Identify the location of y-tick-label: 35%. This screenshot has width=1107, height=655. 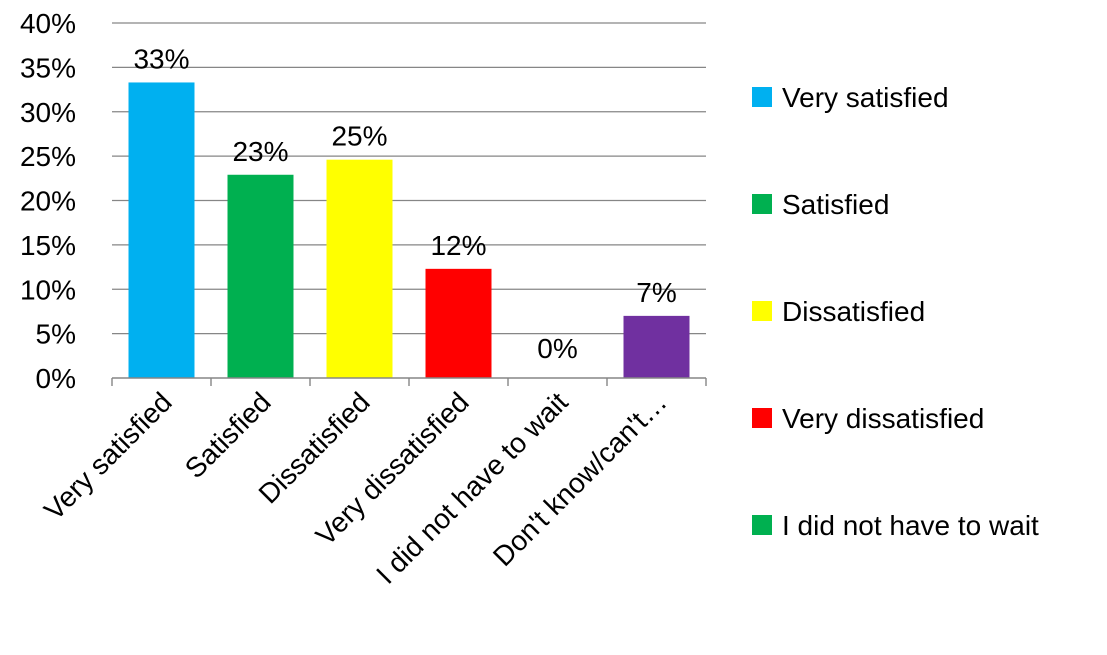
(48, 67).